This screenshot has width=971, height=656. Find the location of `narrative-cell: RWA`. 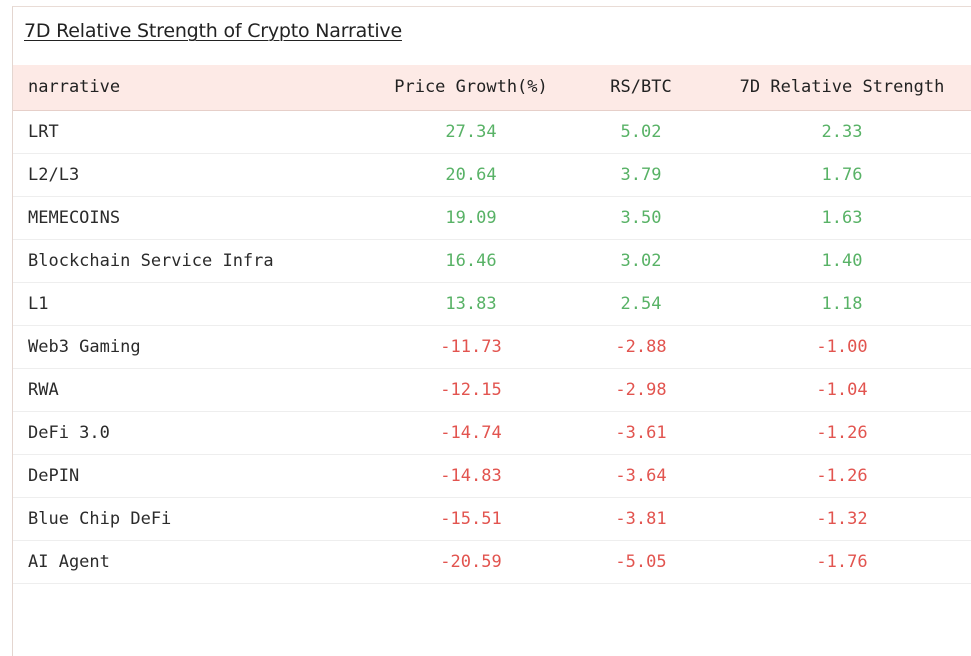

narrative-cell: RWA is located at coordinates (43, 389).